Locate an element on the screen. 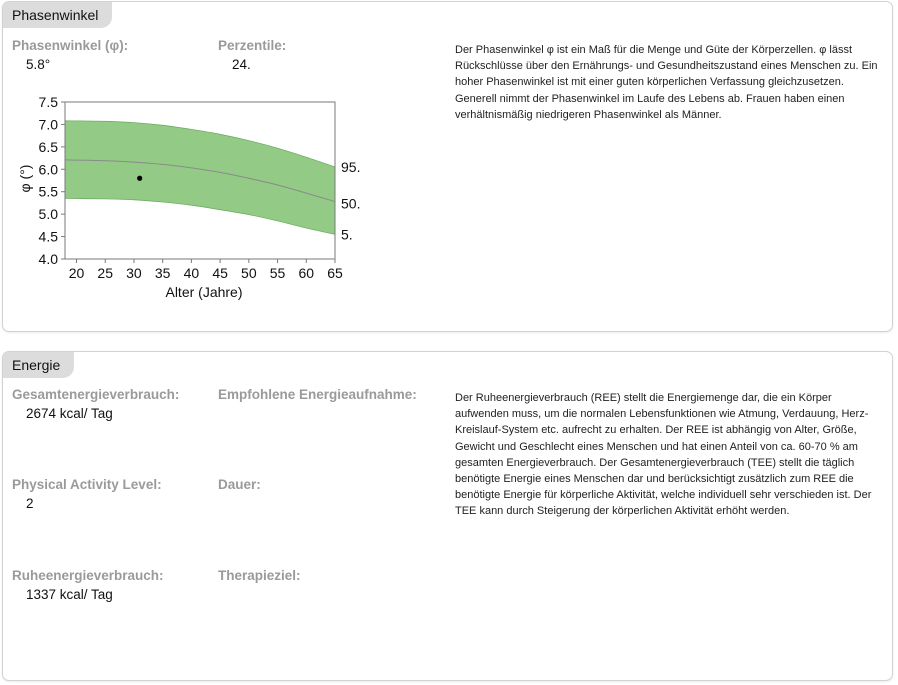 The height and width of the screenshot is (685, 898). therapy-goal-label: Therapieziel: is located at coordinates (259, 575).